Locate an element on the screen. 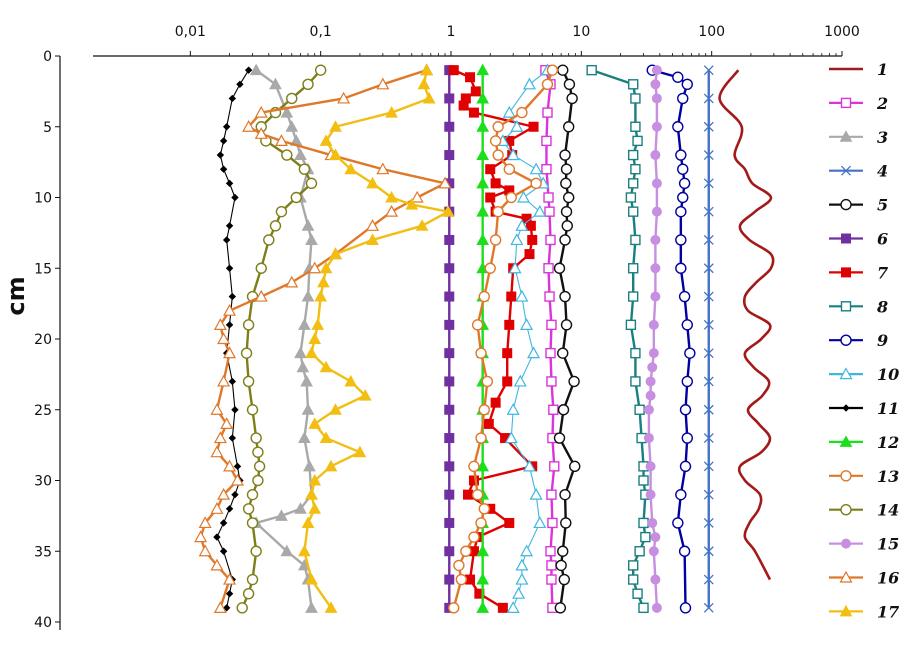  legend-label: 13 is located at coordinates (888, 476).